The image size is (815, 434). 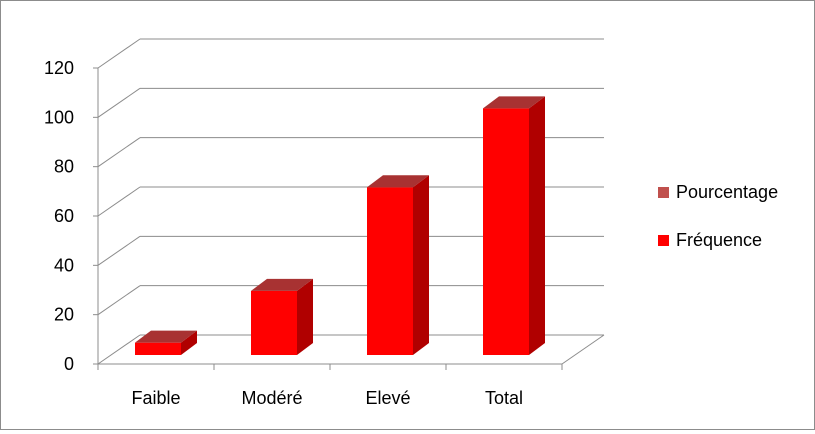 What do you see at coordinates (64, 167) in the screenshot?
I see `y-tick-label: 80` at bounding box center [64, 167].